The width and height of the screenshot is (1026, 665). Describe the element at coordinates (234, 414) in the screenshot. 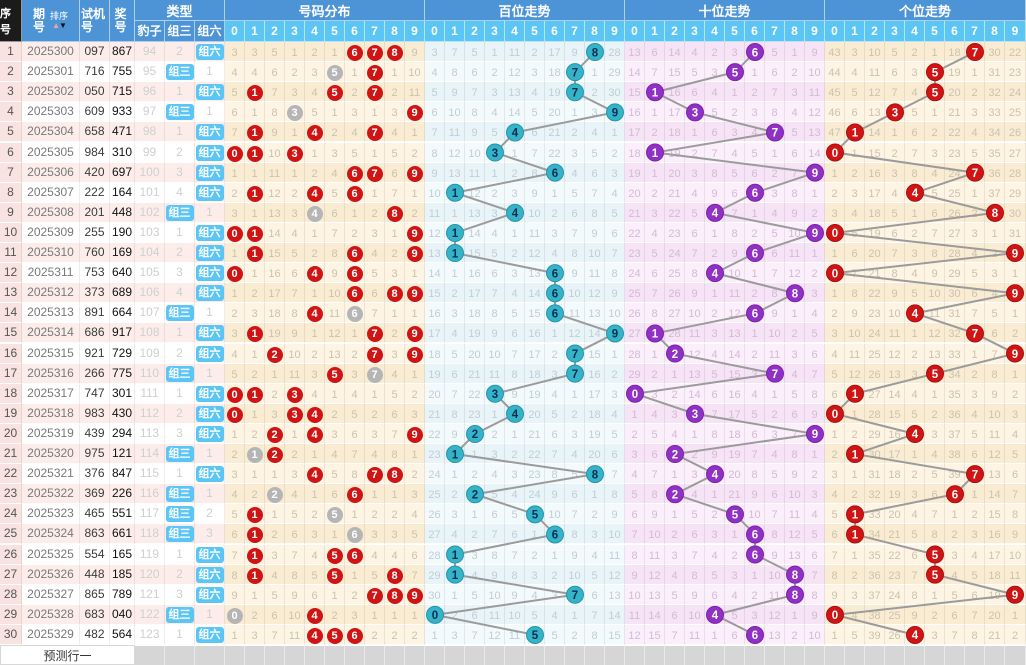

I see `hit-digit-circle: 0` at that location.